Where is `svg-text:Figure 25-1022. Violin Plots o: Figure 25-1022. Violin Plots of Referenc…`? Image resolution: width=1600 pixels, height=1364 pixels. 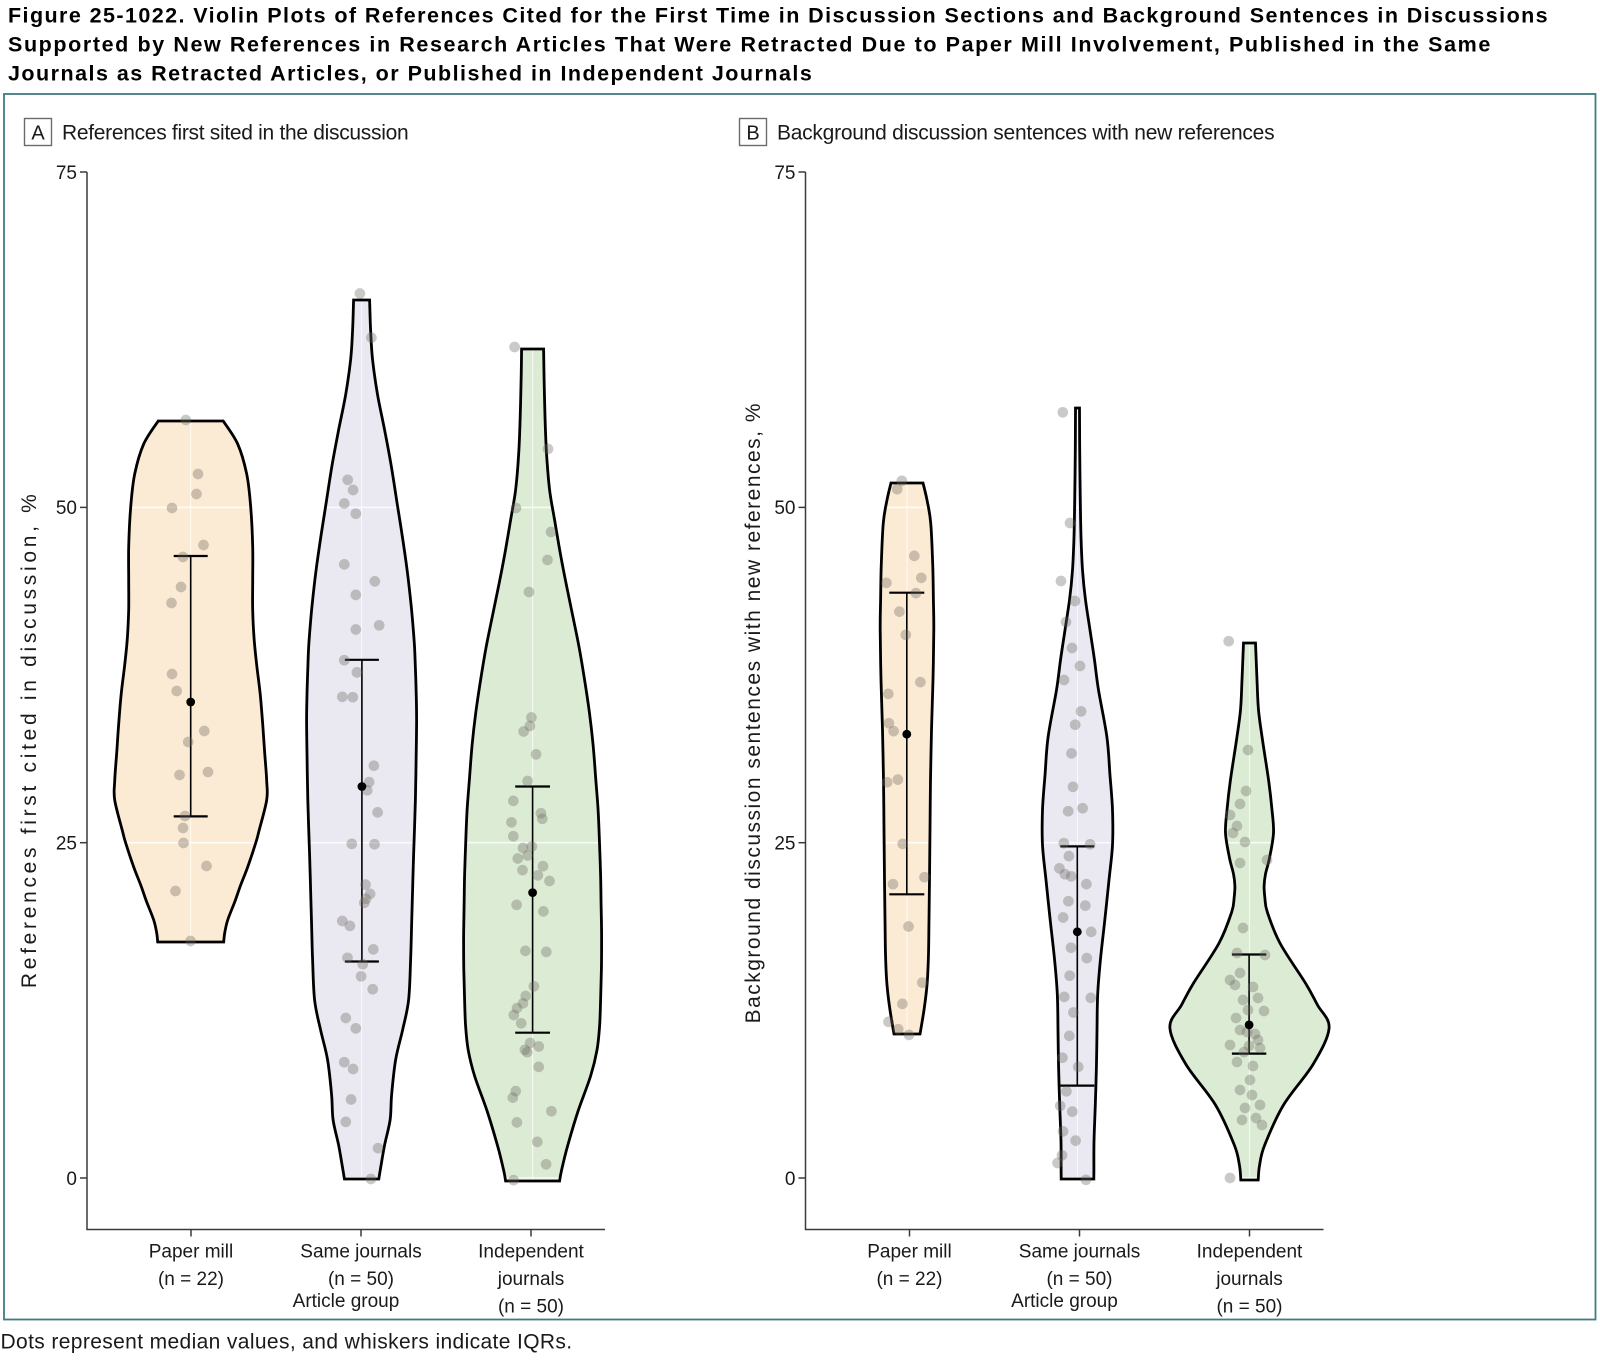 svg-text:Figure 25-1022. Violin Plots o: Figure 25-1022. Violin Plots of Referenc… is located at coordinates (778, 16).